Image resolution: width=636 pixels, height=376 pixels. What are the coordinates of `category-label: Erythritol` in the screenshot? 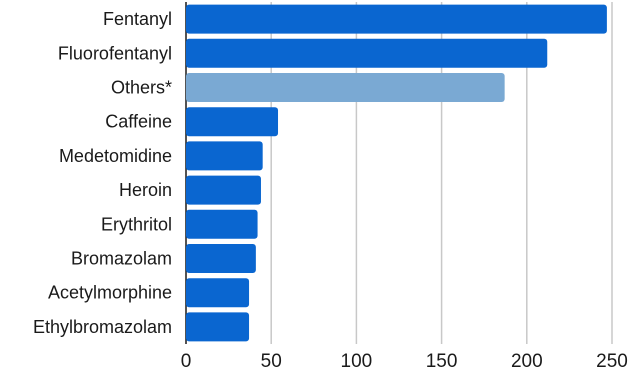 It's located at (136, 224).